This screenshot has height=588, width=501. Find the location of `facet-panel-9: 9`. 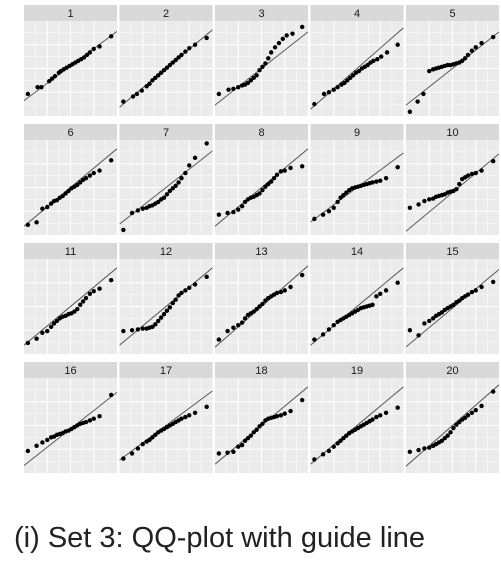

facet-panel-9: 9 is located at coordinates (357, 179).